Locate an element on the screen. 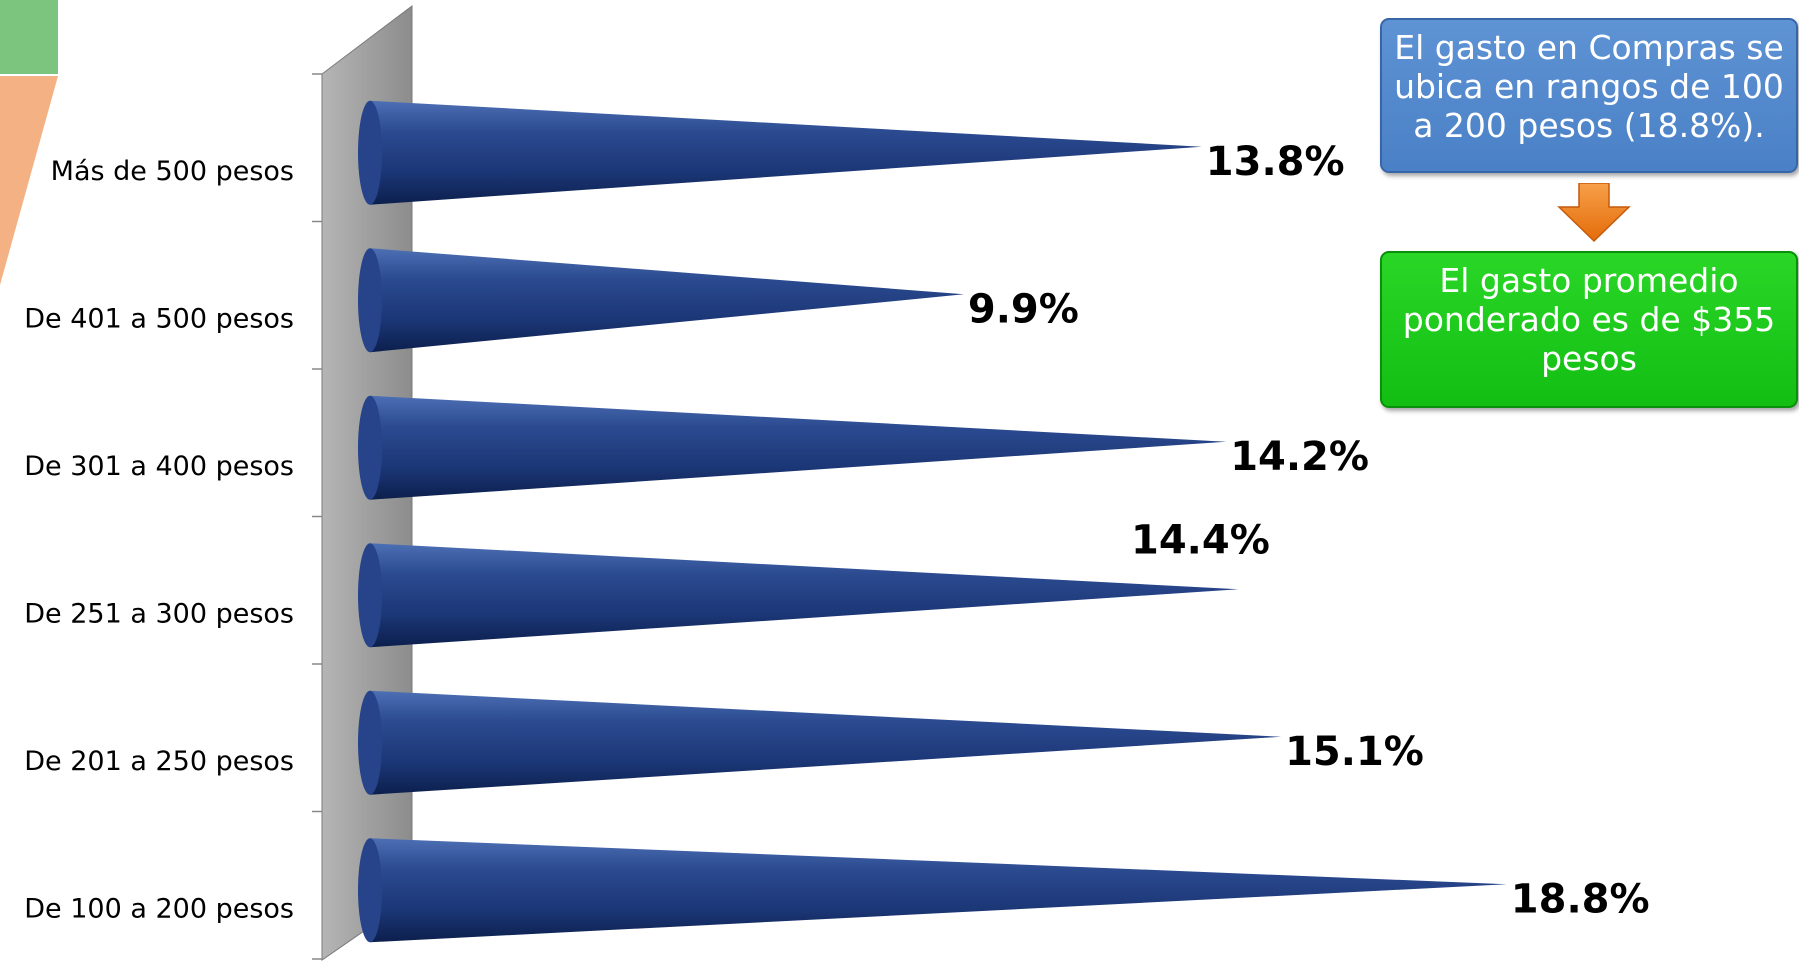 Image resolution: width=1799 pixels, height=961 pixels. corner-decoration is located at coordinates (29, 142).